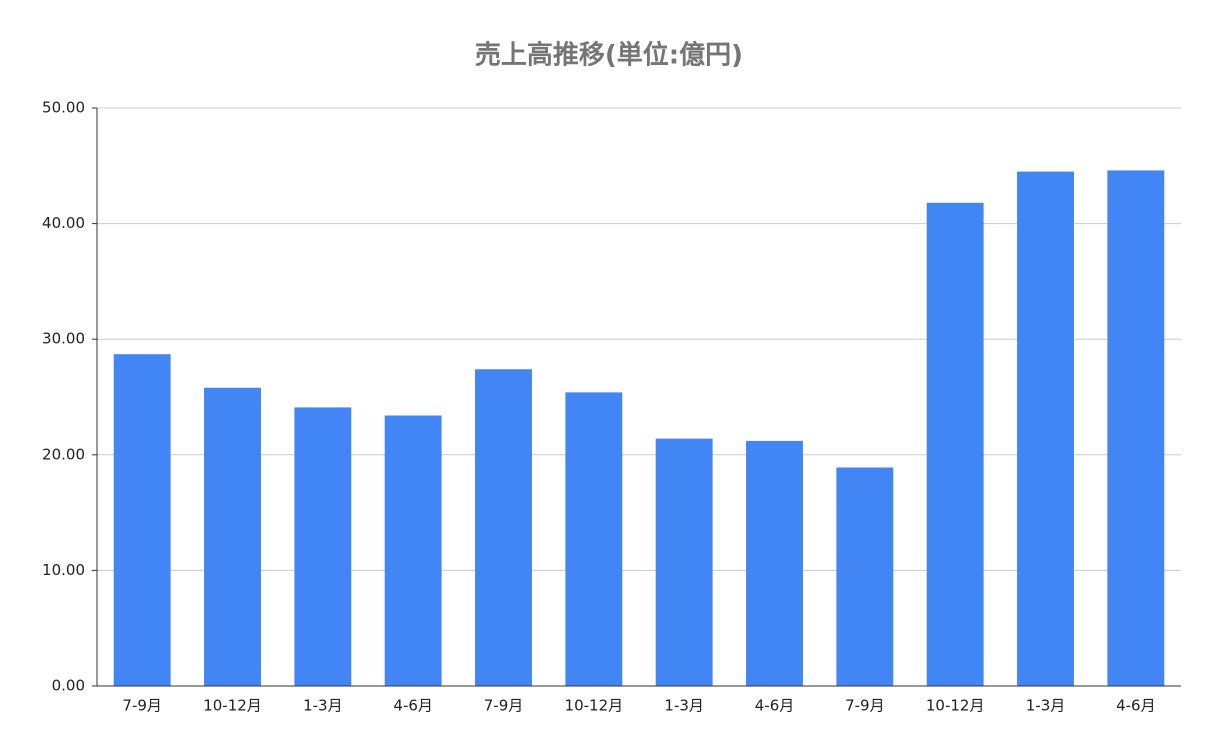 This screenshot has width=1219, height=754. I want to click on y-tick-label: 20.00, so click(63, 454).